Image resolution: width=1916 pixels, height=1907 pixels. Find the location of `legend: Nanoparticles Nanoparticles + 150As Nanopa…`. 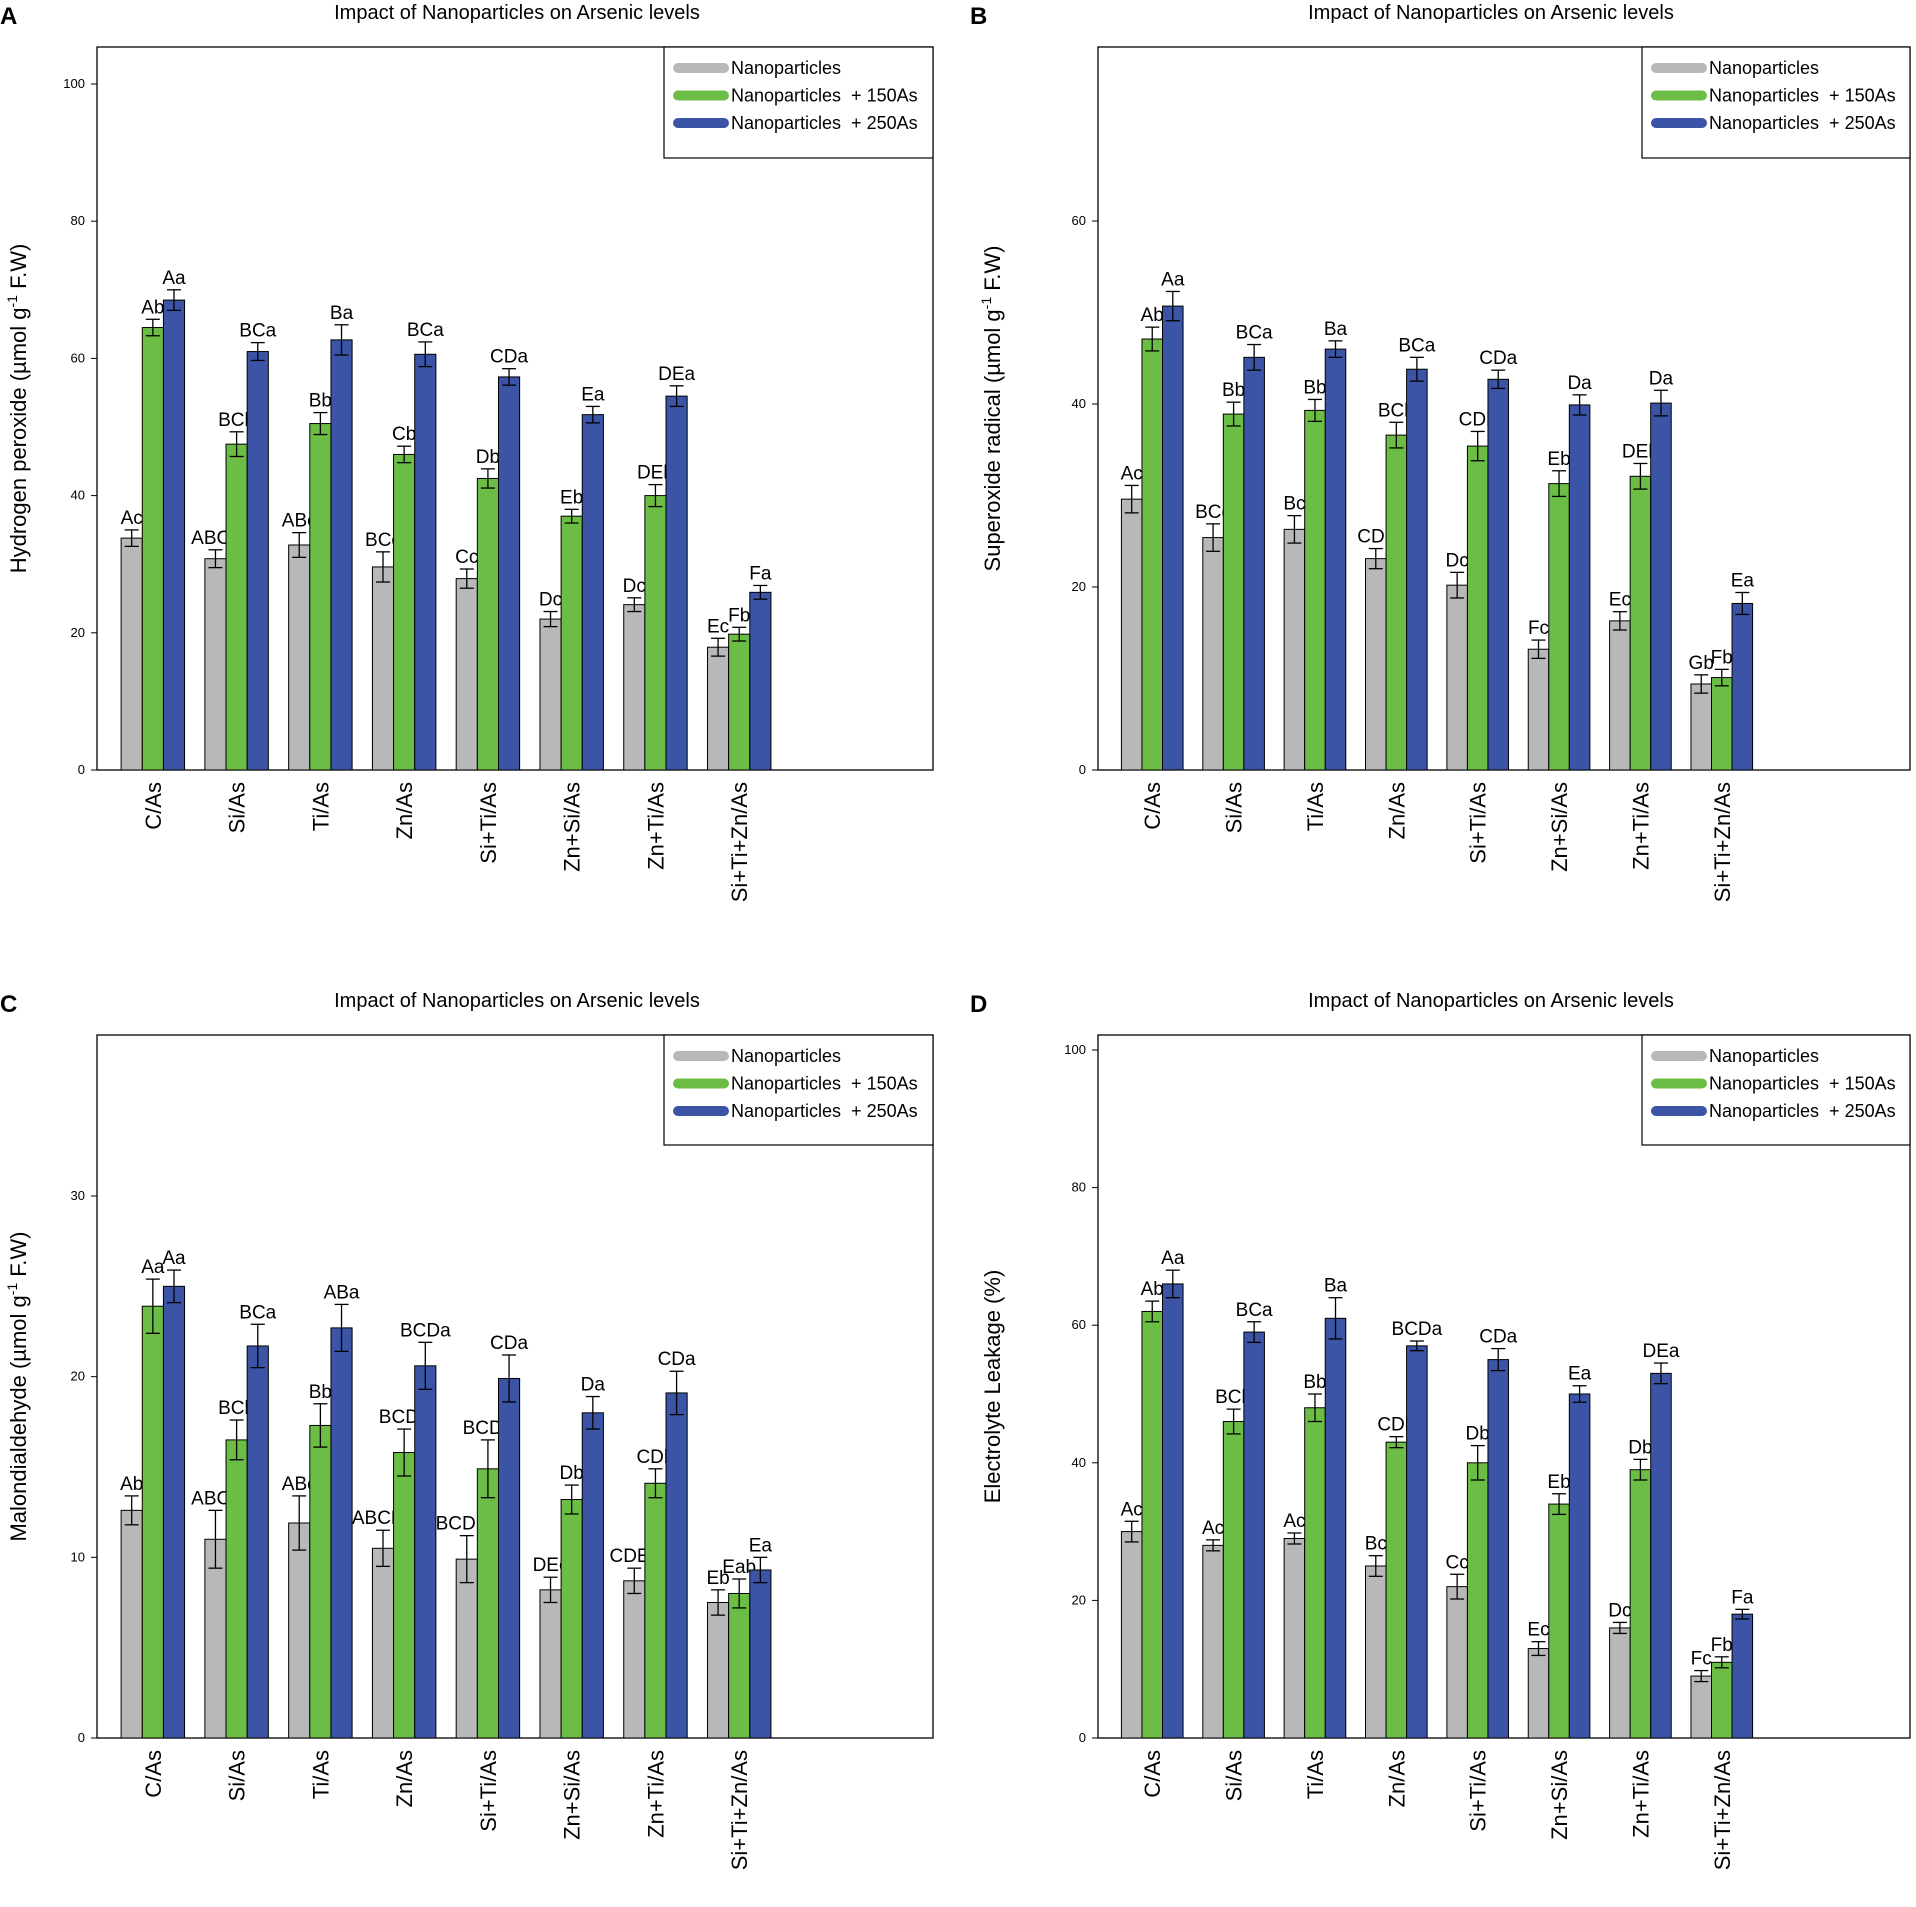

legend: Nanoparticles Nanoparticles + 150As Nanopa… is located at coordinates (798, 102).